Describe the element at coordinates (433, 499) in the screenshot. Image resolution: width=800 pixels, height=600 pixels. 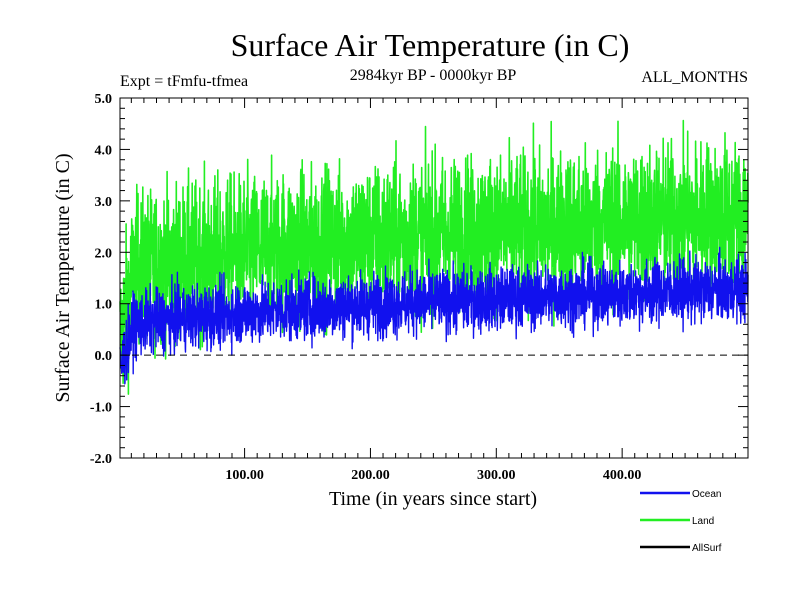
I see `x-axis-label: Time (in years since start)` at that location.